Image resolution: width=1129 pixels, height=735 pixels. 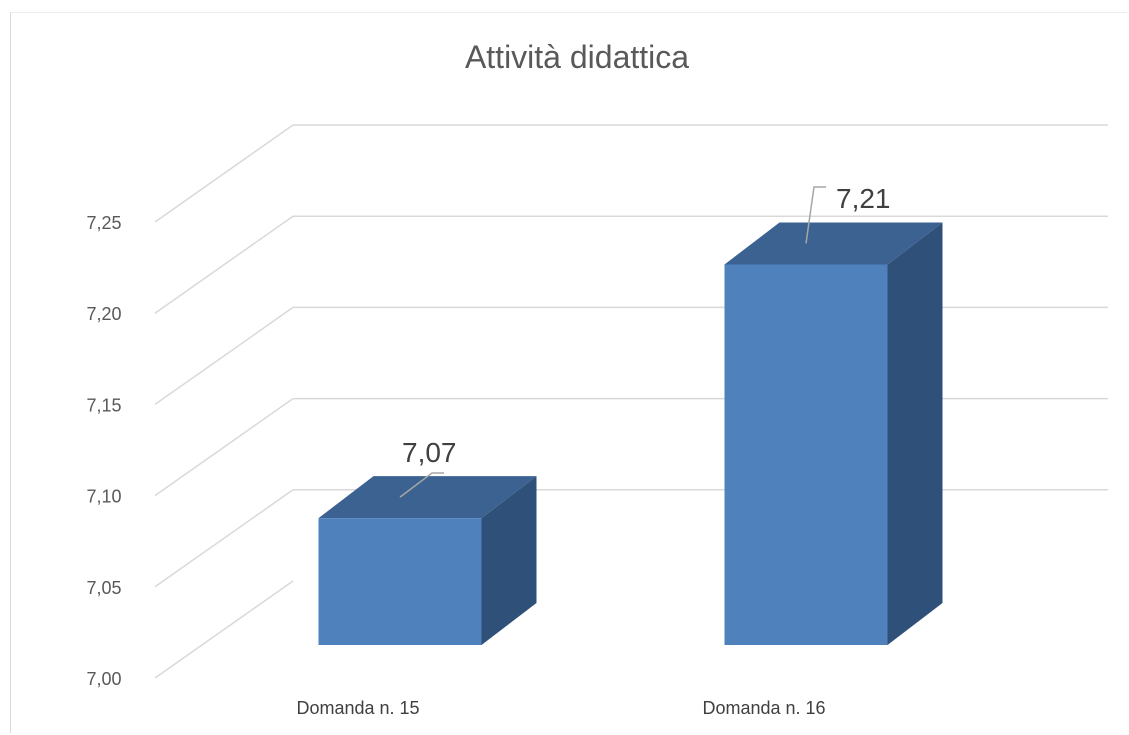 I want to click on y-tick-label: 7,05, so click(x=103, y=588).